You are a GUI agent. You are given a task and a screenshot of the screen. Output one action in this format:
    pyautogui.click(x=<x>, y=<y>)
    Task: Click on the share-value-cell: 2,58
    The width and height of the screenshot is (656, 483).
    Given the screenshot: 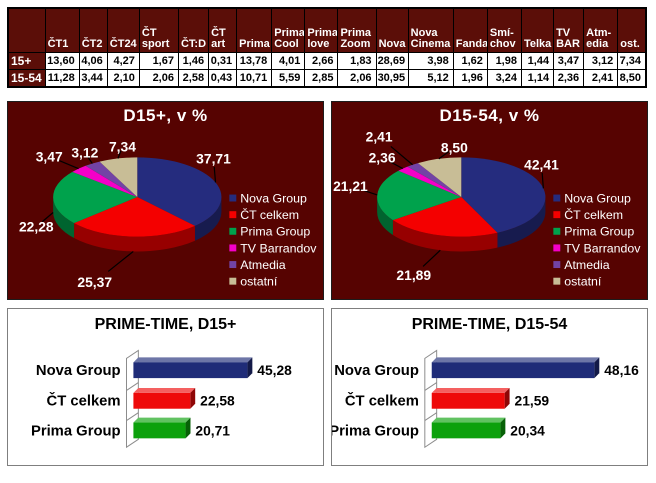 What is the action you would take?
    pyautogui.click(x=193, y=78)
    